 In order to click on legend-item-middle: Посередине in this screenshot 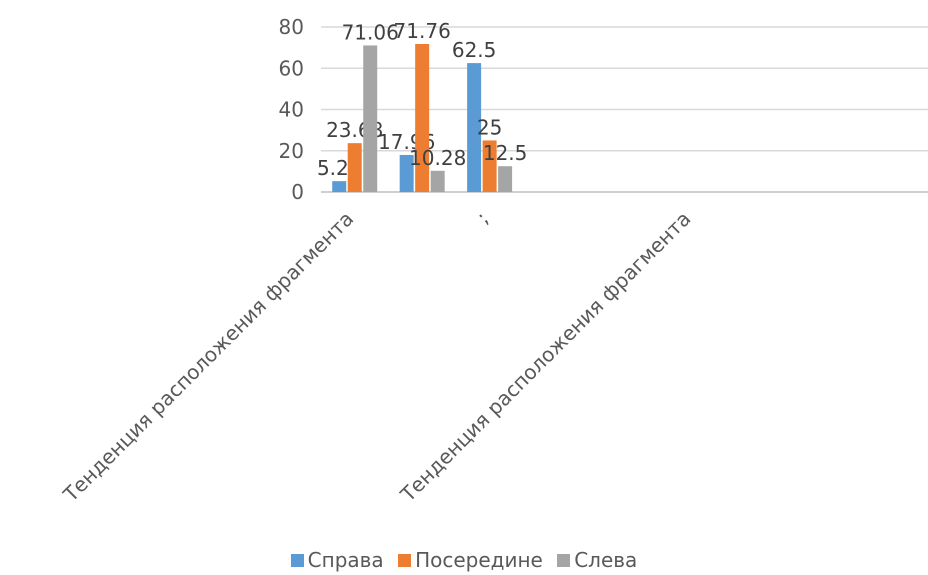, I will do `click(470, 560)`.